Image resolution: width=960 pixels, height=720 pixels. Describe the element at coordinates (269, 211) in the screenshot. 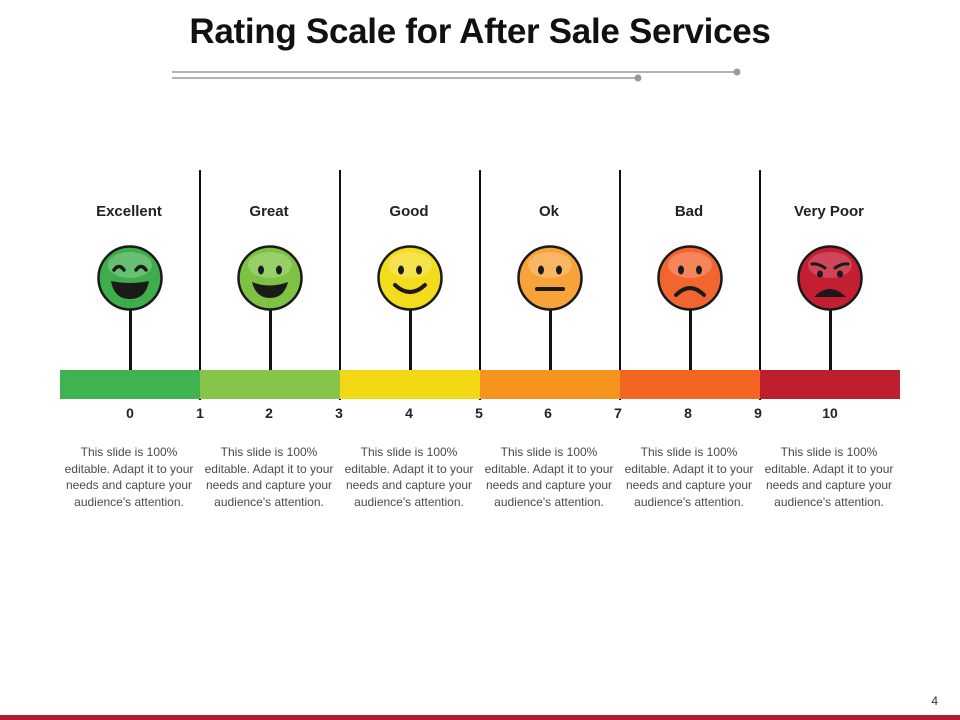

I see `rating-label-great: Great` at that location.